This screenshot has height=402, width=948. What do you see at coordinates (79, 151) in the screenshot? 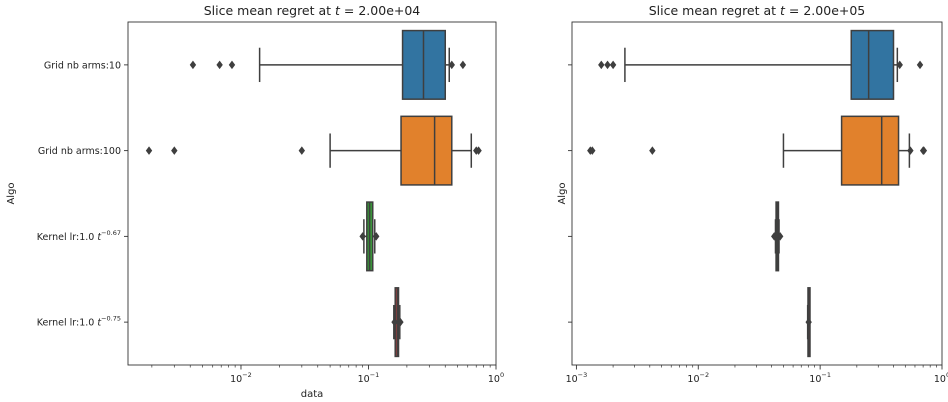
I see `y-tick-label: Grid nb arms:100` at bounding box center [79, 151].